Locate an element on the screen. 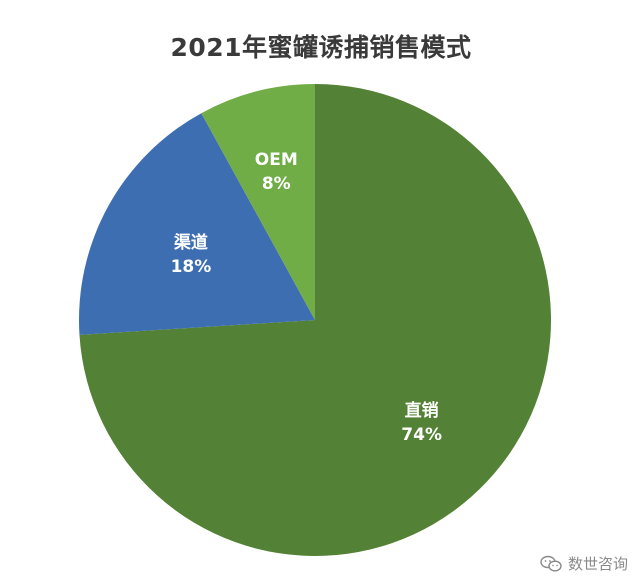 This screenshot has width=642, height=586. wechat-icon is located at coordinates (551, 563).